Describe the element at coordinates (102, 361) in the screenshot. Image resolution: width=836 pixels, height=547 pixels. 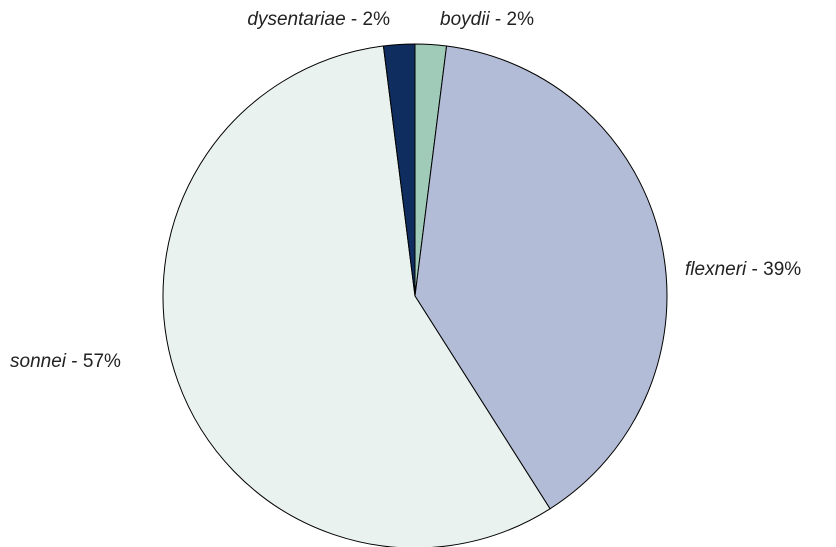
I see `value-label: 57%` at that location.